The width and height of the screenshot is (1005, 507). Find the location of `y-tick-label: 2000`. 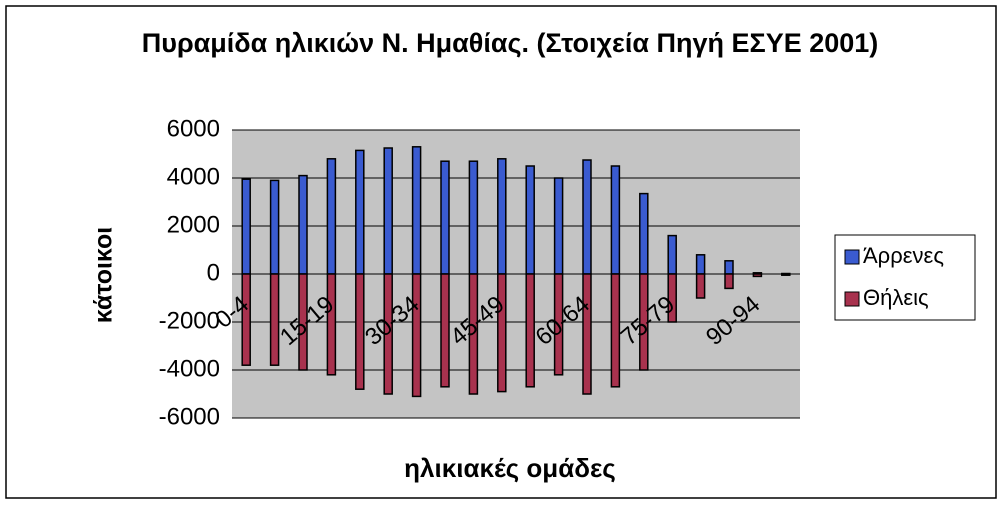

y-tick-label: 2000 is located at coordinates (193, 224).